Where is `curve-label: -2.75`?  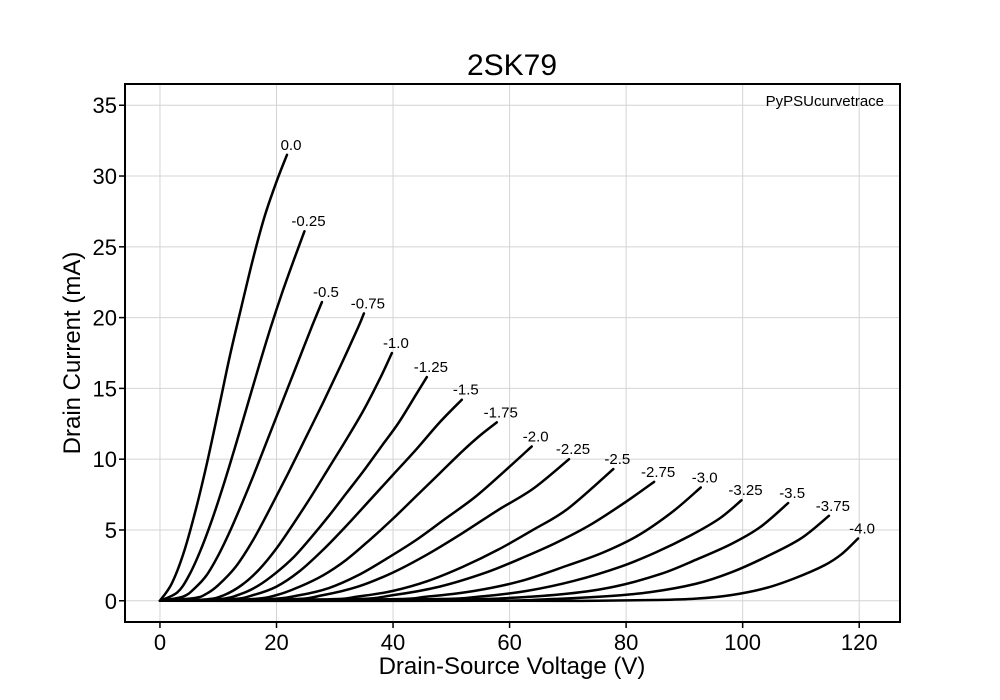 curve-label: -2.75 is located at coordinates (658, 472).